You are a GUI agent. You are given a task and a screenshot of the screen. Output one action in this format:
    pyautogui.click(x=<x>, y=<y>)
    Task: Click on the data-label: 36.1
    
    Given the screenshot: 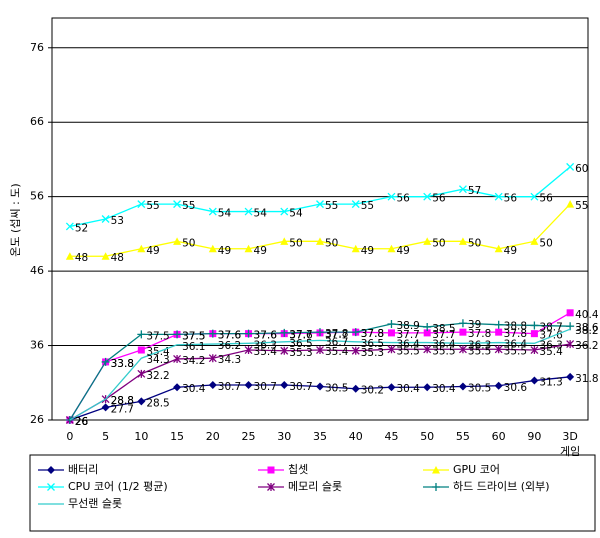 What is the action you would take?
    pyautogui.click(x=193, y=347)
    